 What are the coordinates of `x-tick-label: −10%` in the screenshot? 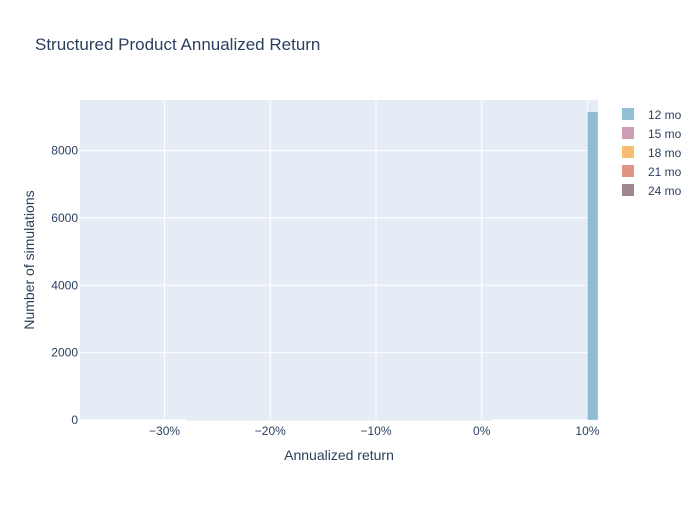 It's located at (375, 431).